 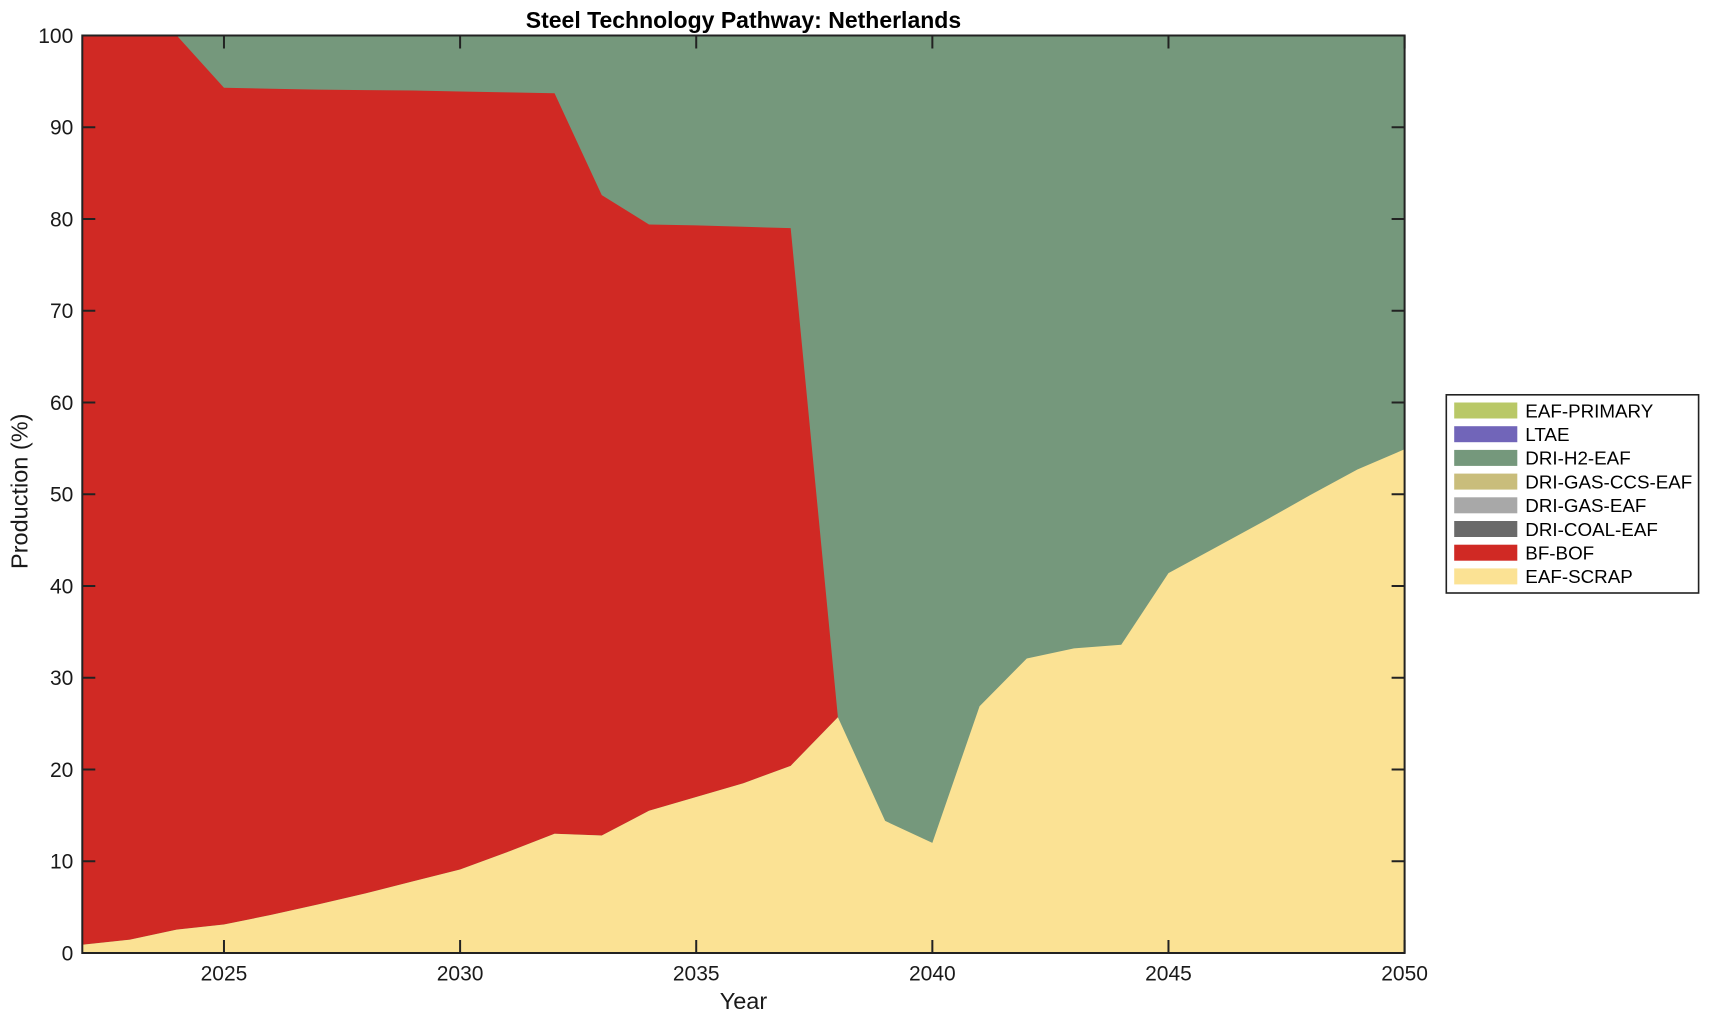 I want to click on svg-text: EAF-PRIMARY, so click(x=1589, y=410).